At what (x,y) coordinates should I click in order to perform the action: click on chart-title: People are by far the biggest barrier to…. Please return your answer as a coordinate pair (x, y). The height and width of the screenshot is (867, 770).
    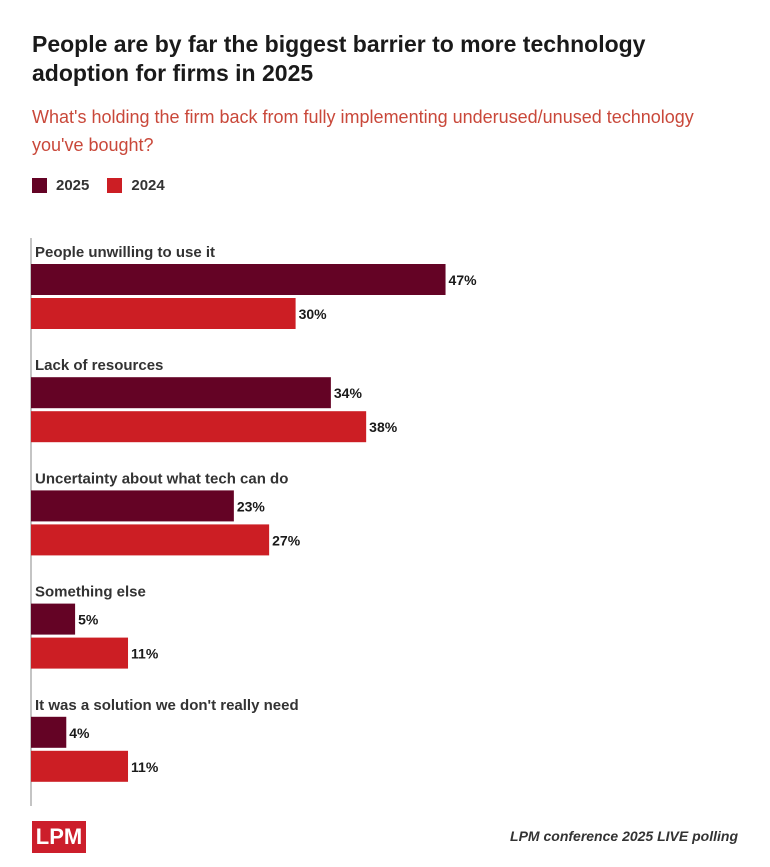
    Looking at the image, I should click on (339, 58).